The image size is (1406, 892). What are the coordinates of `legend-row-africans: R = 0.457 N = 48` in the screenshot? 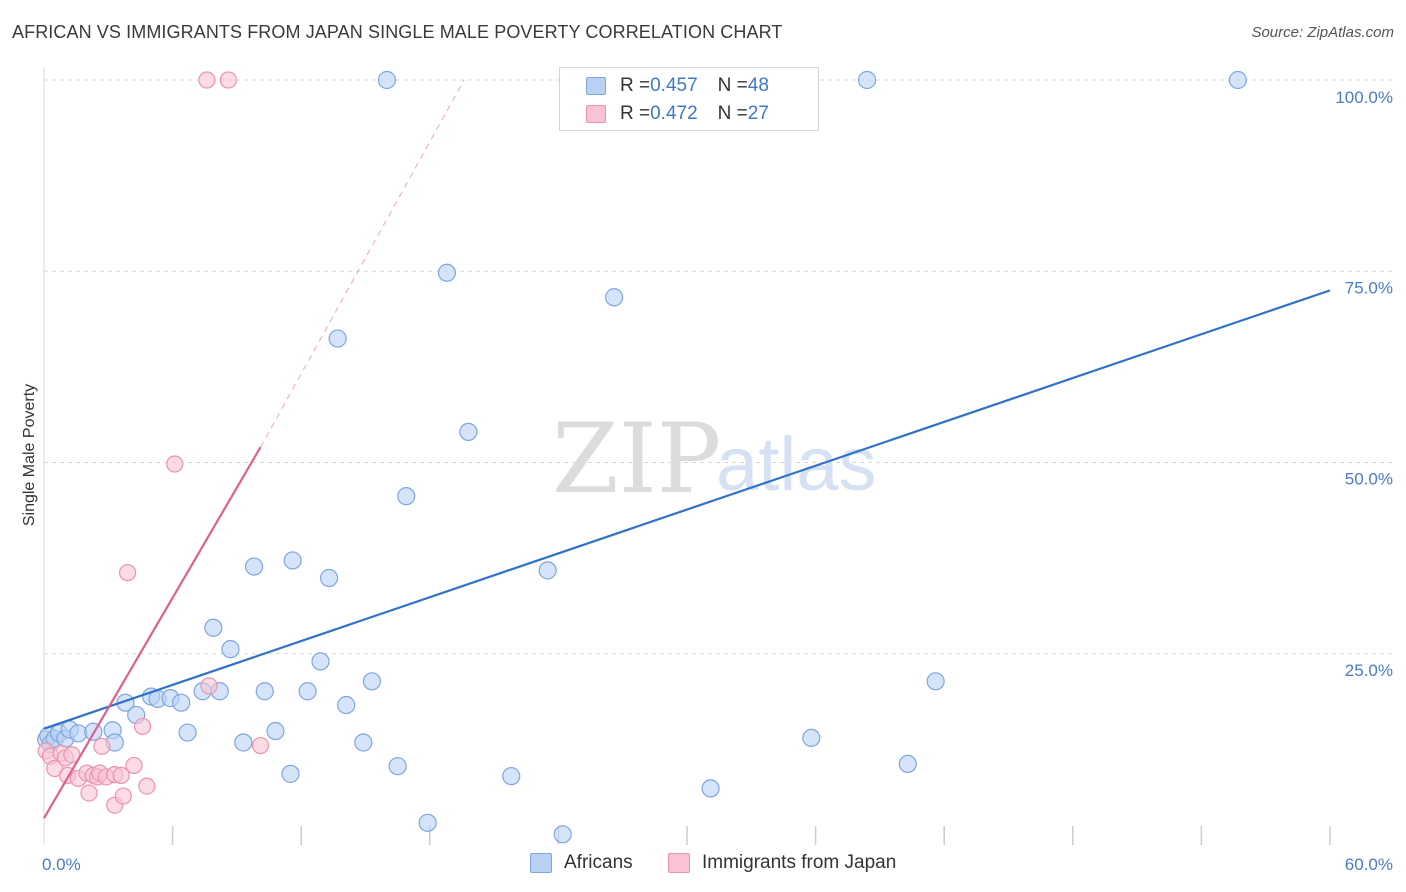 It's located at (677, 86).